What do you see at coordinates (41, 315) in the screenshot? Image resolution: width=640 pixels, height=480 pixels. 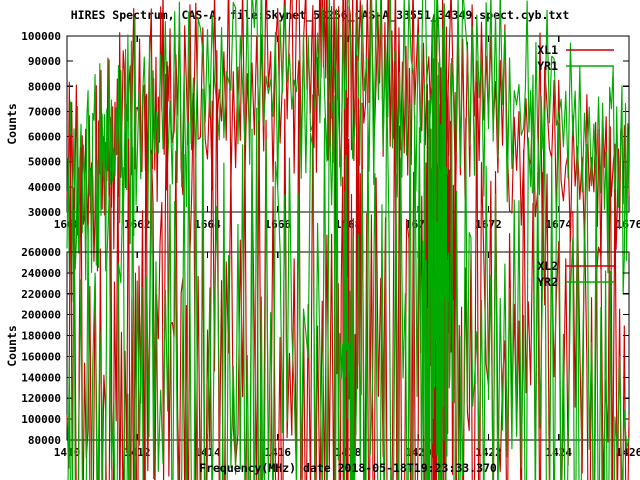 I see `y-tick-label: 200000` at bounding box center [41, 315].